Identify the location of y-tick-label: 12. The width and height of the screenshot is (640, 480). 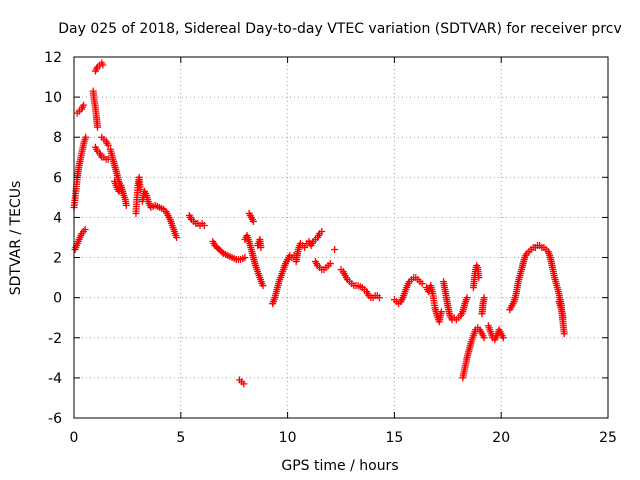
(53, 58).